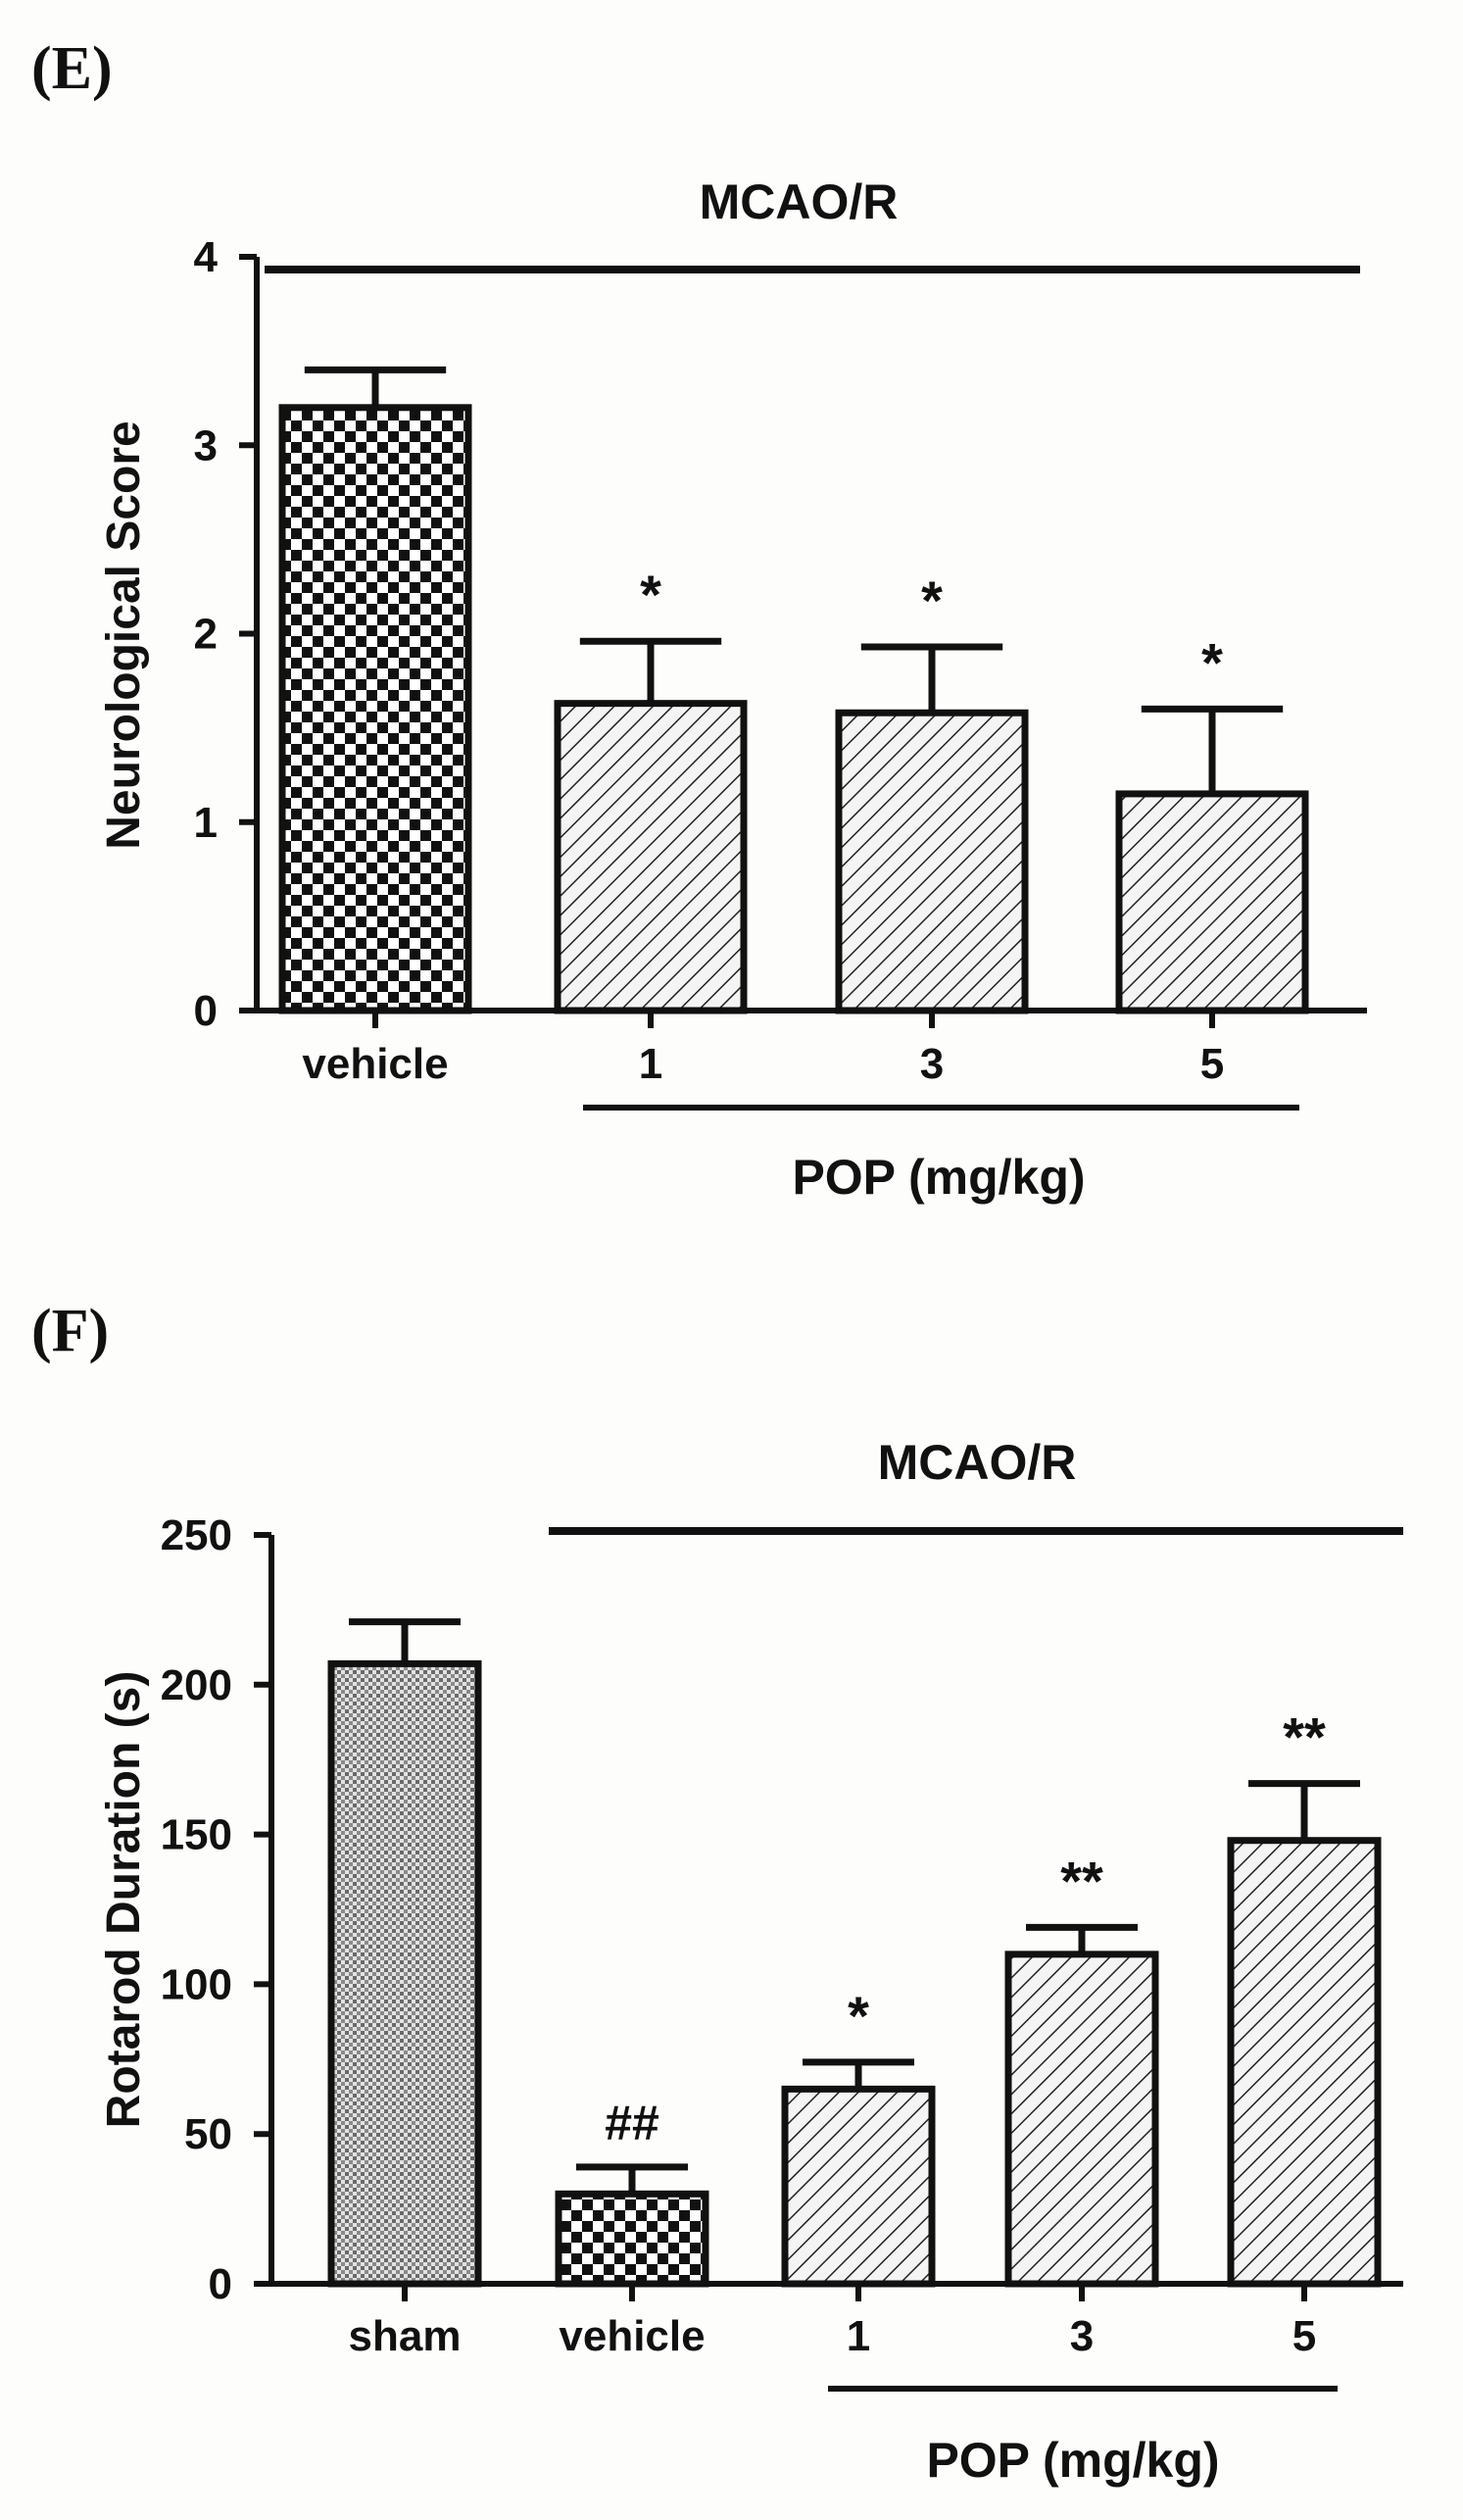 The image size is (1463, 2520). I want to click on significance-label: ##, so click(632, 2123).